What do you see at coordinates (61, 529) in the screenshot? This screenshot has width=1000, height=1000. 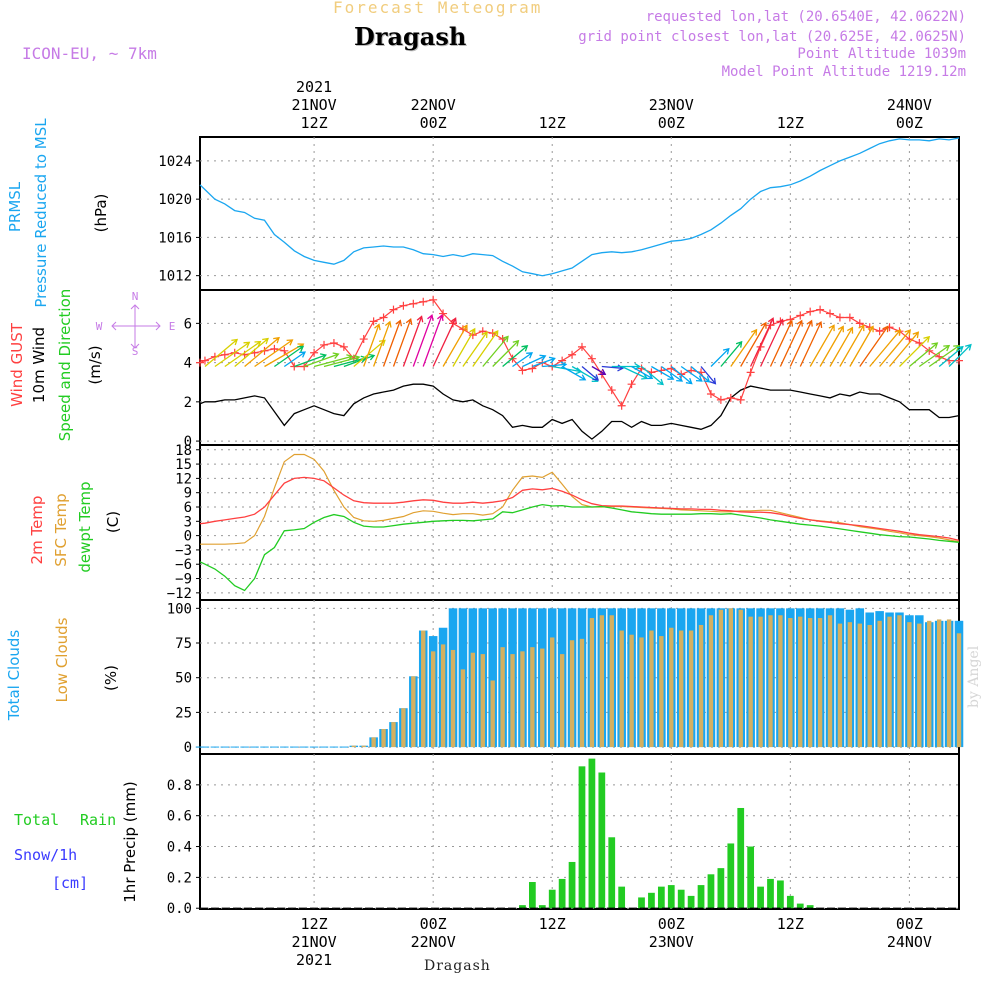 I see `sfc-temp-label: SFC Temp` at bounding box center [61, 529].